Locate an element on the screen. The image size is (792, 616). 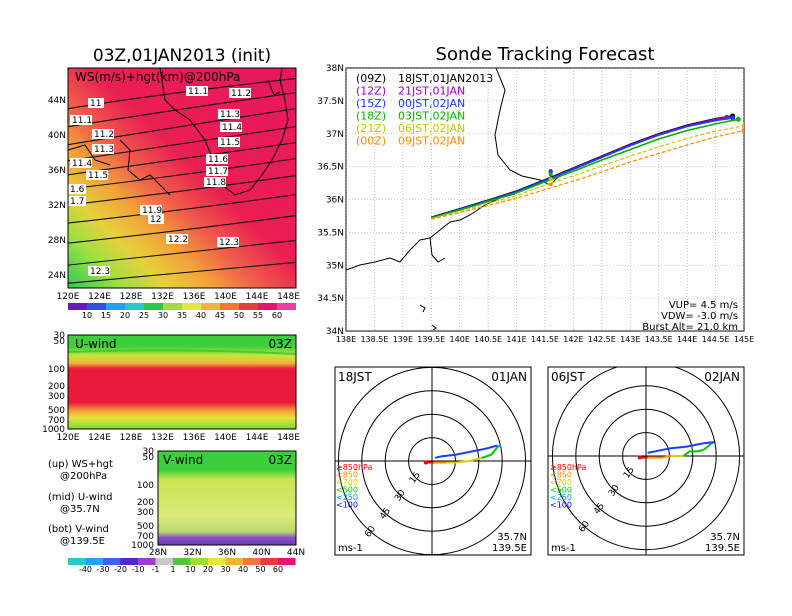
wind-colorbar-label: 50 is located at coordinates (260, 569).